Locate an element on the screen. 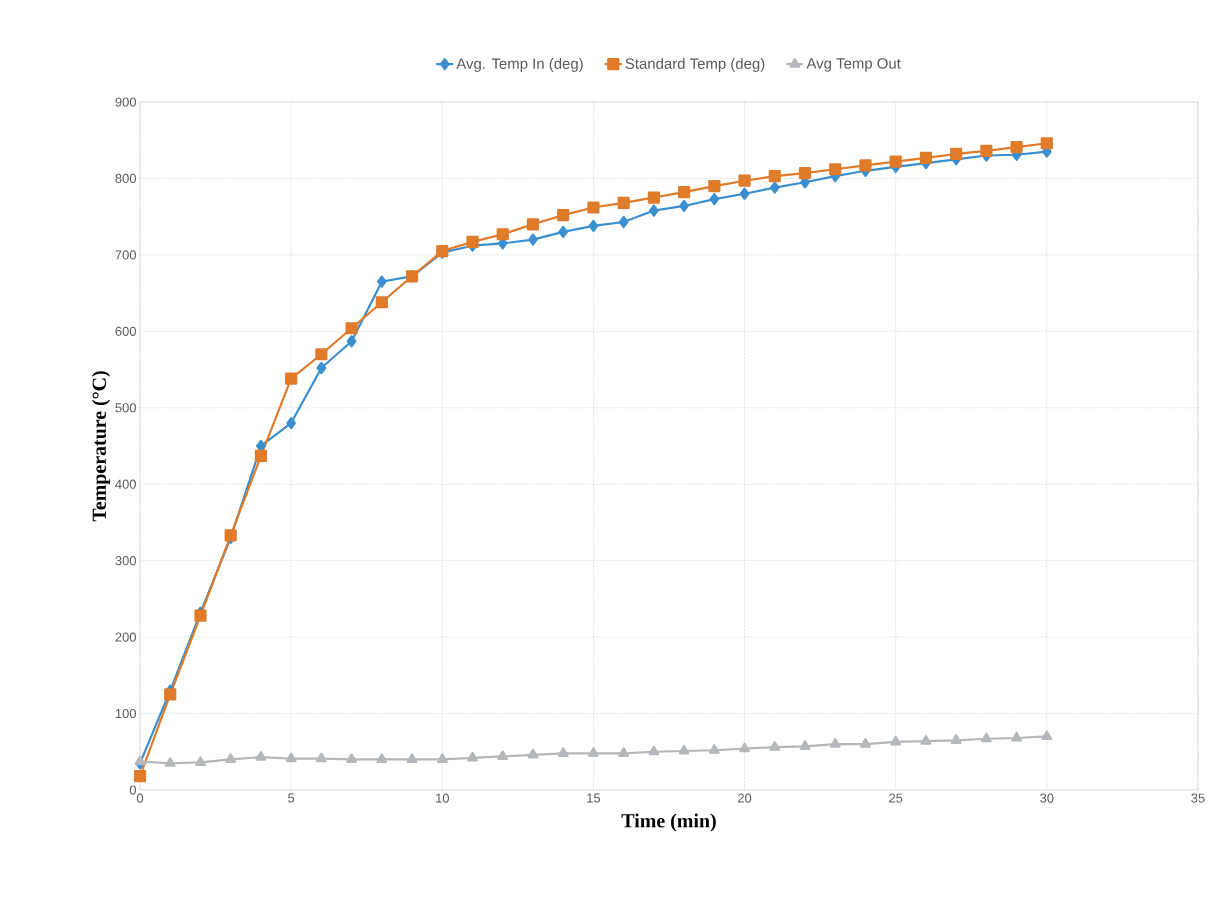  legend-label: Avg Temp Out is located at coordinates (853, 65).